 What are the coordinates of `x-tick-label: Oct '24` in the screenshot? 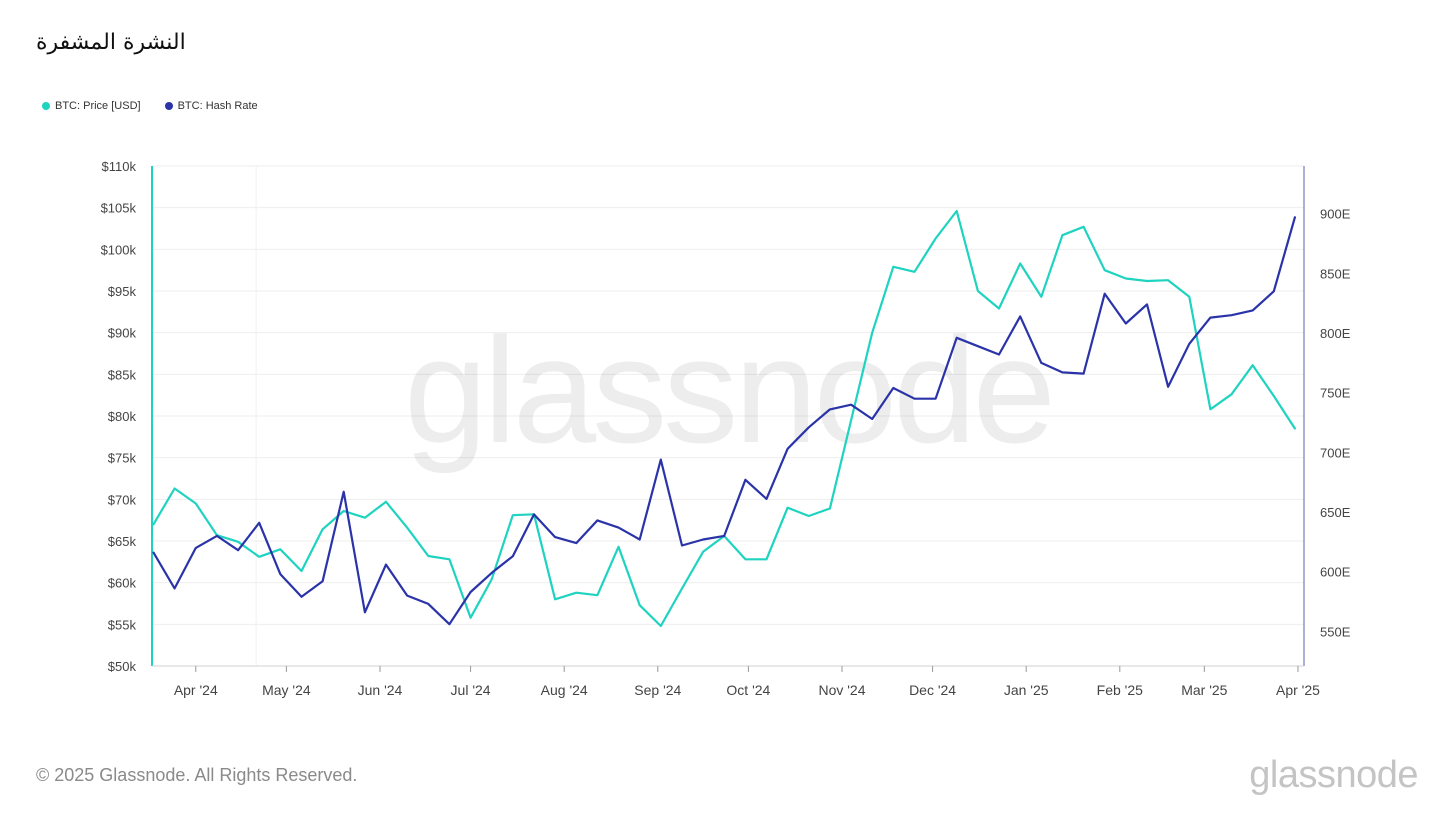 It's located at (748, 690).